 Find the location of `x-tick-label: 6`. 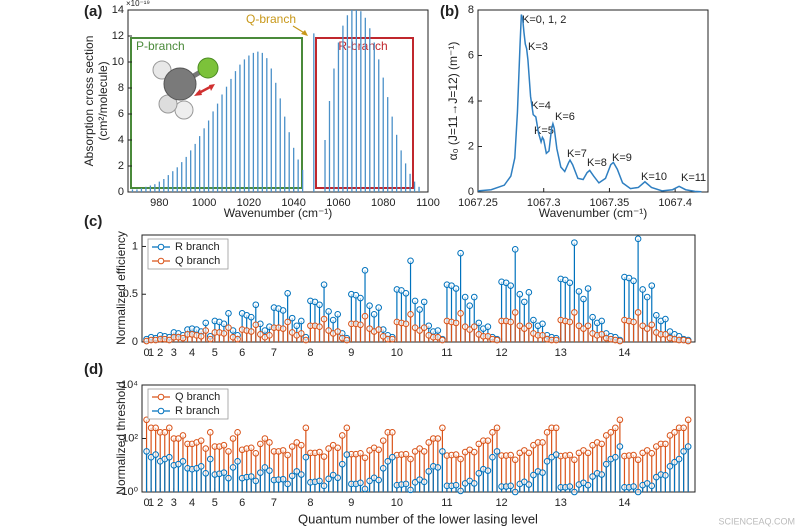

x-tick-label: 6 is located at coordinates (242, 353).